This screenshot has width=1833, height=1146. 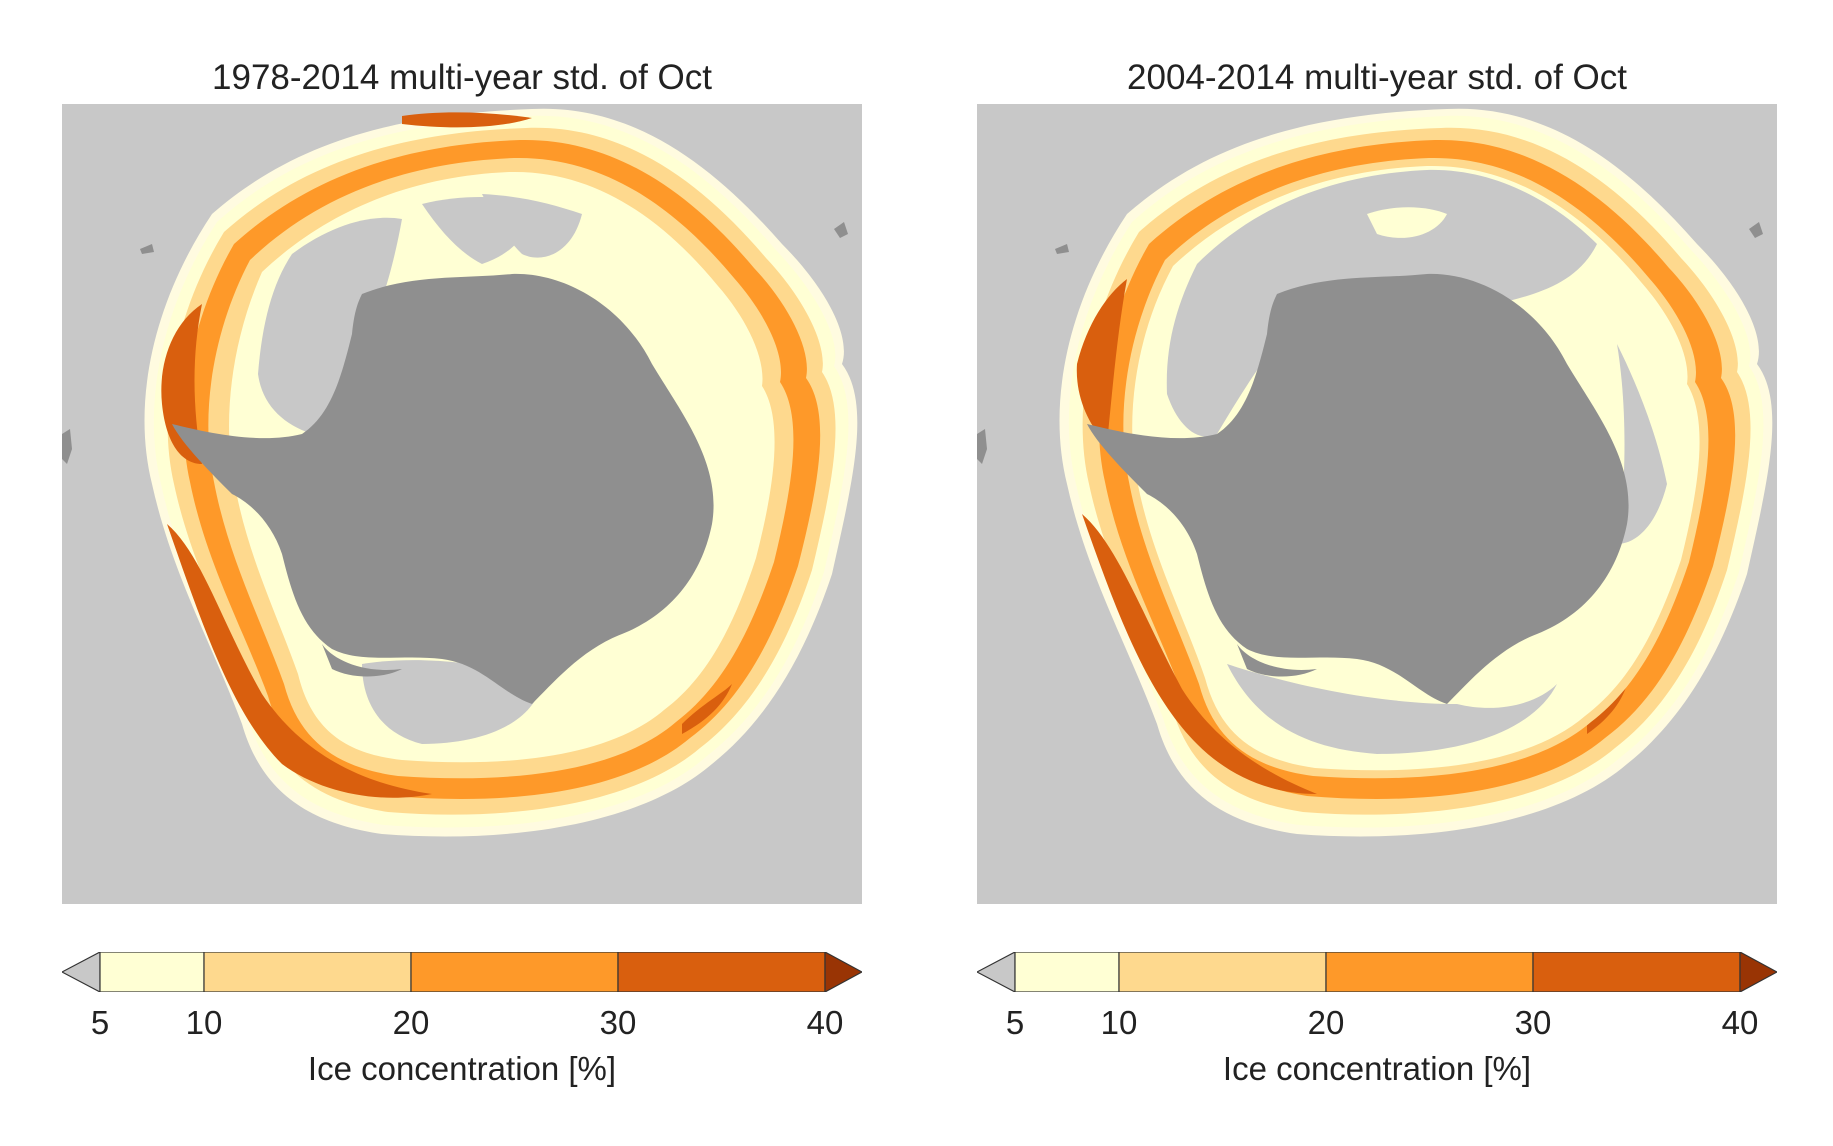 I want to click on map-title: 1978-2014 multi-year std. of Oct, so click(x=462, y=77).